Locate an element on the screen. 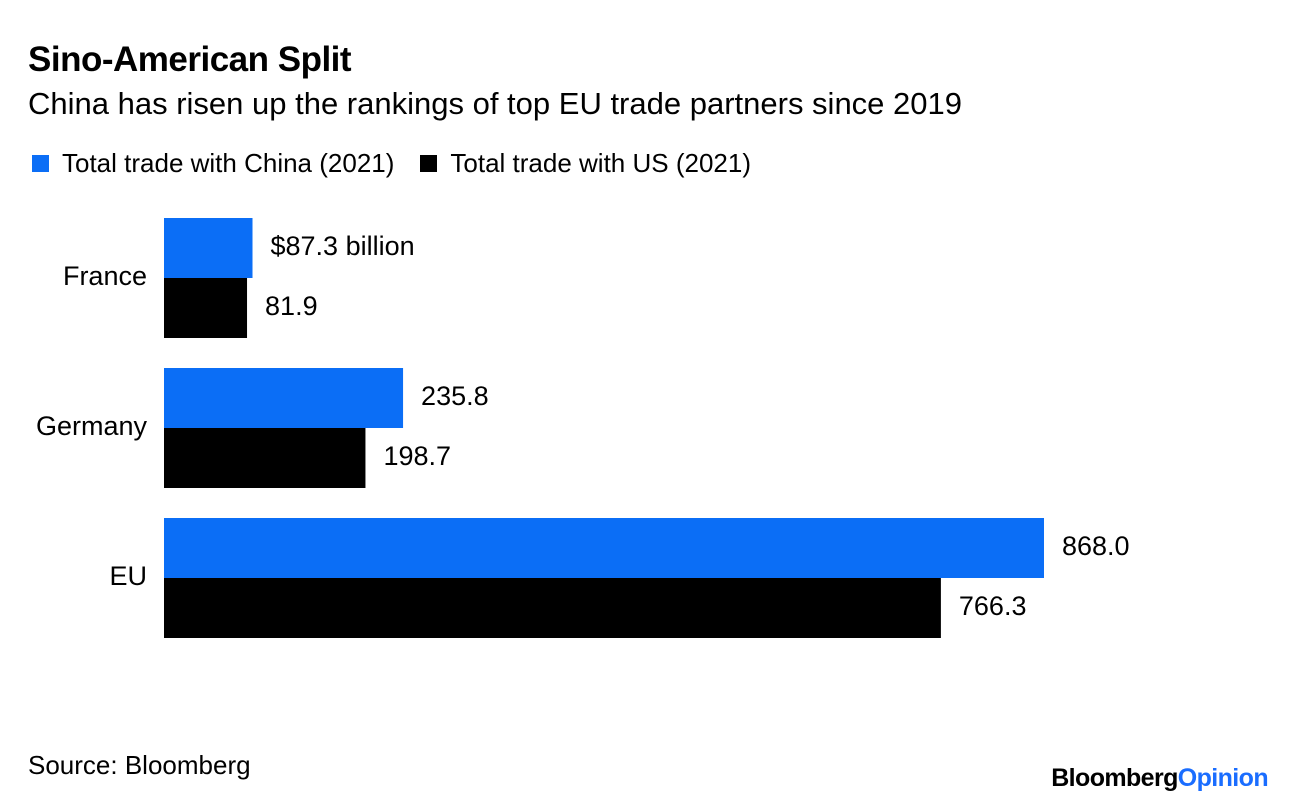  value-label-eu-china: 868.0 is located at coordinates (1096, 546).